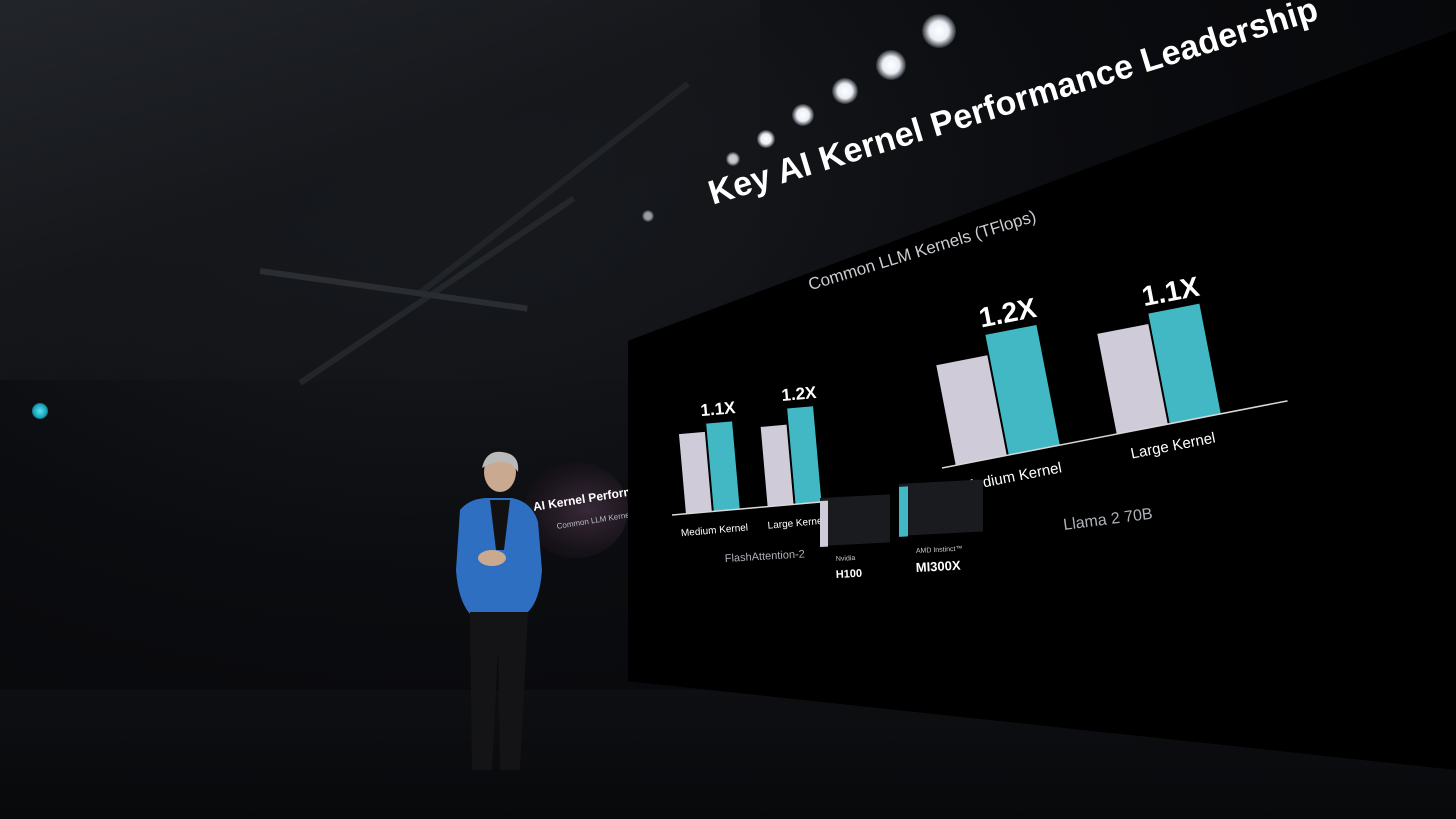 This screenshot has height=819, width=1456. What do you see at coordinates (939, 550) in the screenshot?
I see `legend-mi300x-vendor: AMD Instinct™` at bounding box center [939, 550].